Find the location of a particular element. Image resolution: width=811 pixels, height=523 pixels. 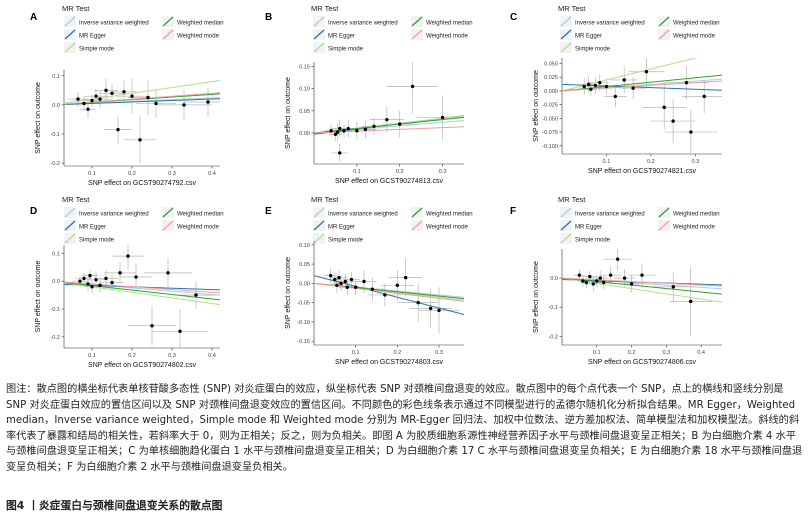

y-tick-label: 0.050 is located at coordinates (551, 64).